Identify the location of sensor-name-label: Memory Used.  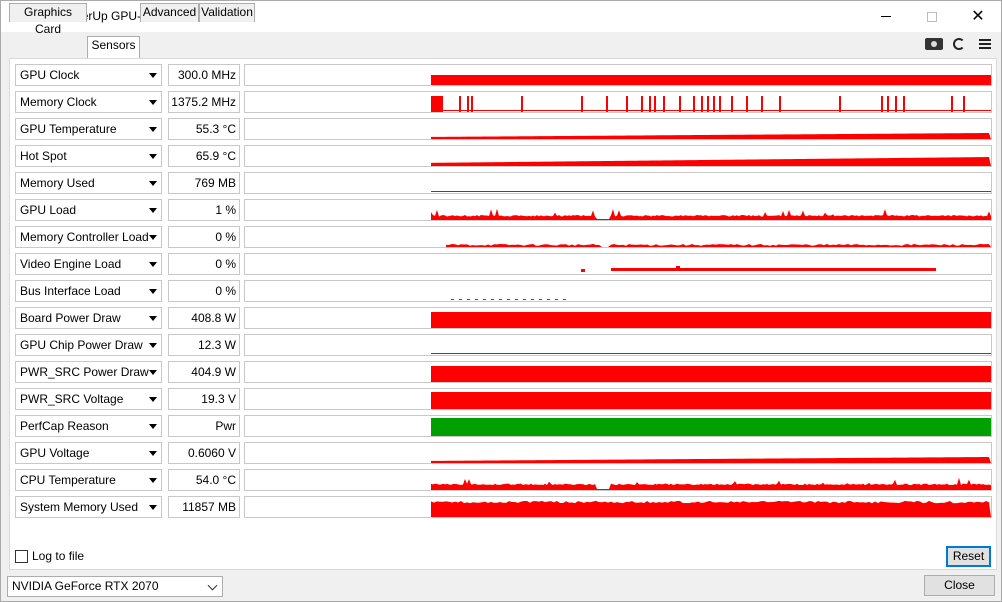
(57, 183).